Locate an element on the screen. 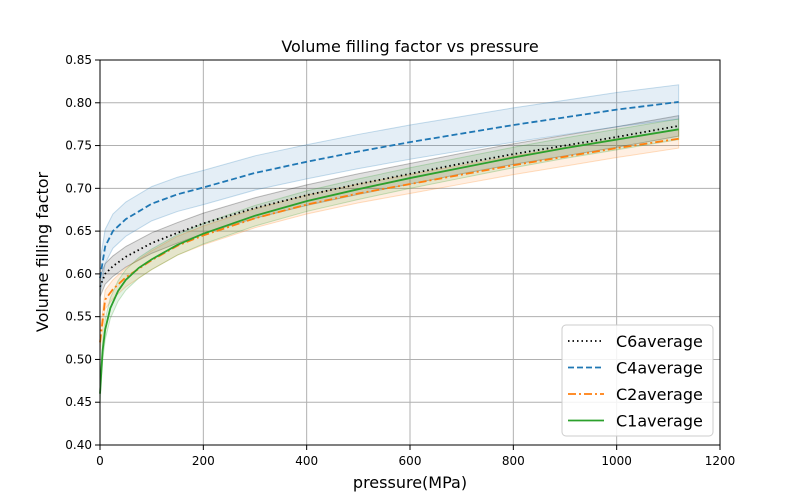 This screenshot has height=504, width=800. legend-label-C4average: C4average is located at coordinates (659, 368).